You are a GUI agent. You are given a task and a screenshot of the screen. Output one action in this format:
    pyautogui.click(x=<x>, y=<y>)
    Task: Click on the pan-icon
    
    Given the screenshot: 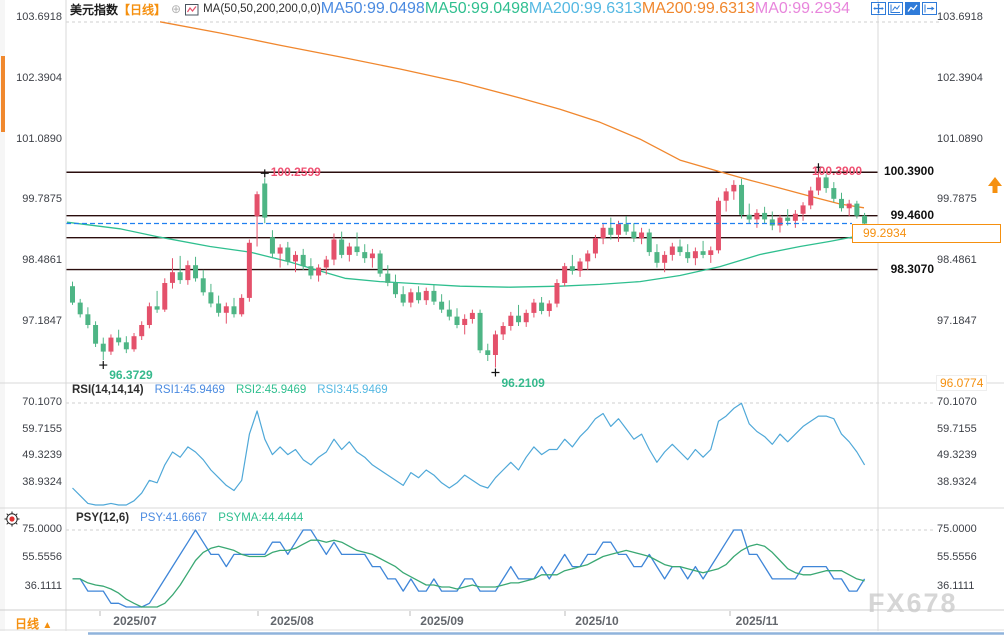 What is the action you would take?
    pyautogui.click(x=878, y=8)
    